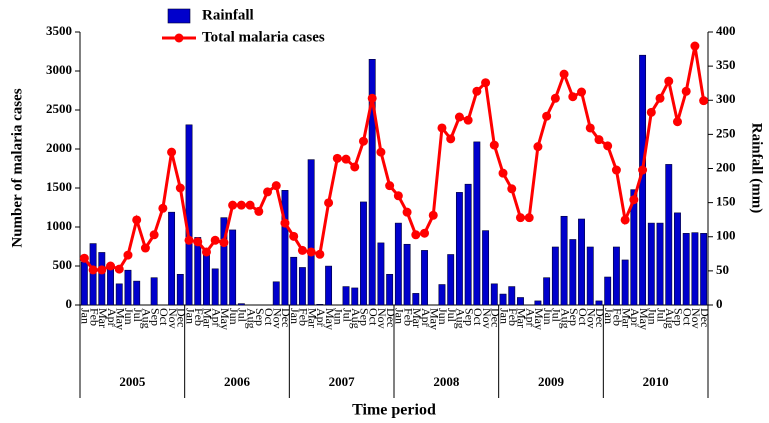  What do you see at coordinates (63, 264) in the screenshot?
I see `y-tick-label: 500` at bounding box center [63, 264].